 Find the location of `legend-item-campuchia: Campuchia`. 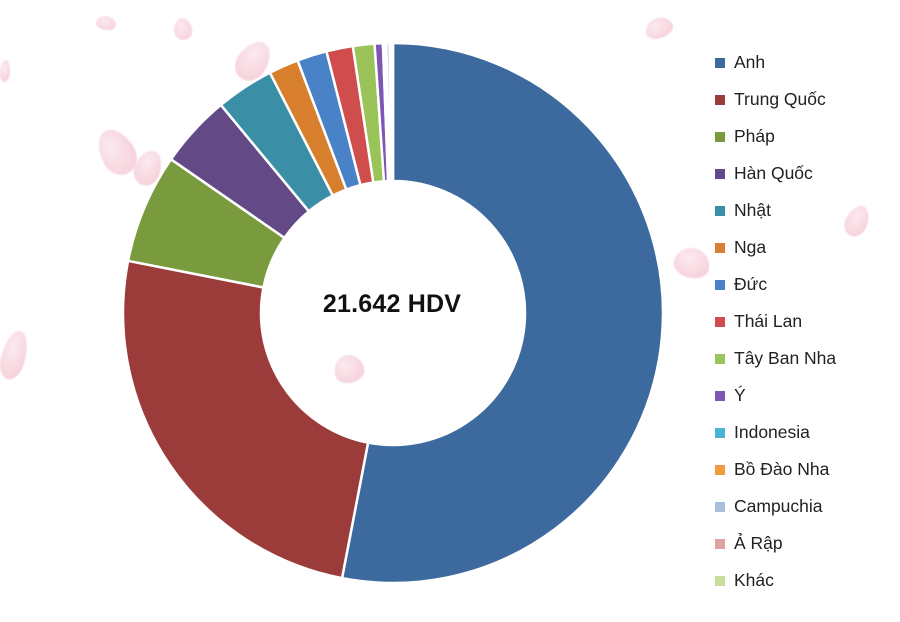

legend-item-campuchia: Campuchia is located at coordinates (775, 506).